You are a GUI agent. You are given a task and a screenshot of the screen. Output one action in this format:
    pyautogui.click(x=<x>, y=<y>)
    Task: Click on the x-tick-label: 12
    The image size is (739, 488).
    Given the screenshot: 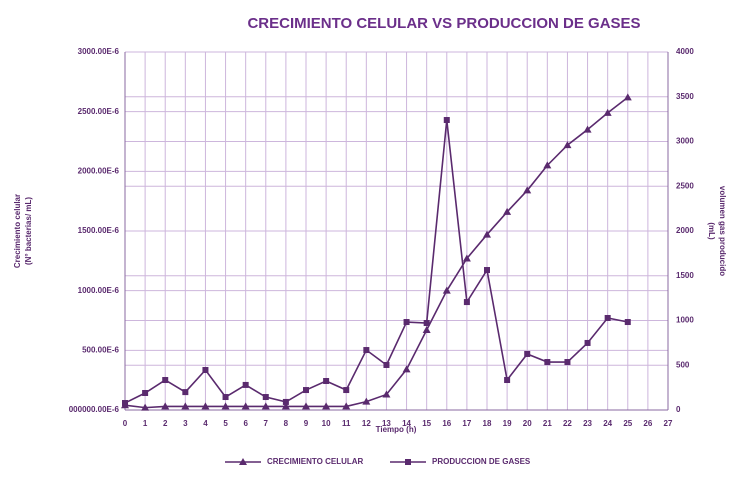 What is the action you would take?
    pyautogui.click(x=366, y=423)
    